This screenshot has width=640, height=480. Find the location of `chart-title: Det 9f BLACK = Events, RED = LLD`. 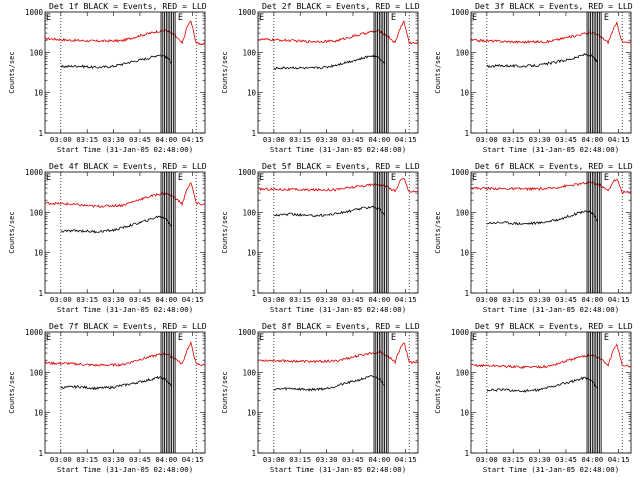

chart-title: Det 9f BLACK = Events, RED = LLD is located at coordinates (554, 326).